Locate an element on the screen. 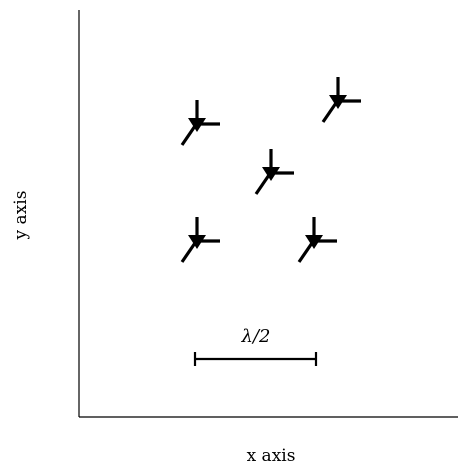 This screenshot has width=458, height=467. x-axis-label: x axis is located at coordinates (271, 456).